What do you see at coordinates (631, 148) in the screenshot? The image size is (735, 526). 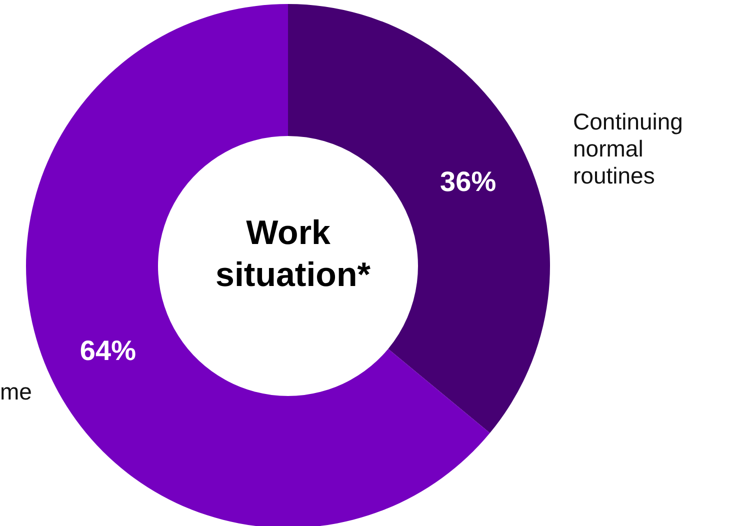 I see `slice-label: Continuing normal routines` at bounding box center [631, 148].